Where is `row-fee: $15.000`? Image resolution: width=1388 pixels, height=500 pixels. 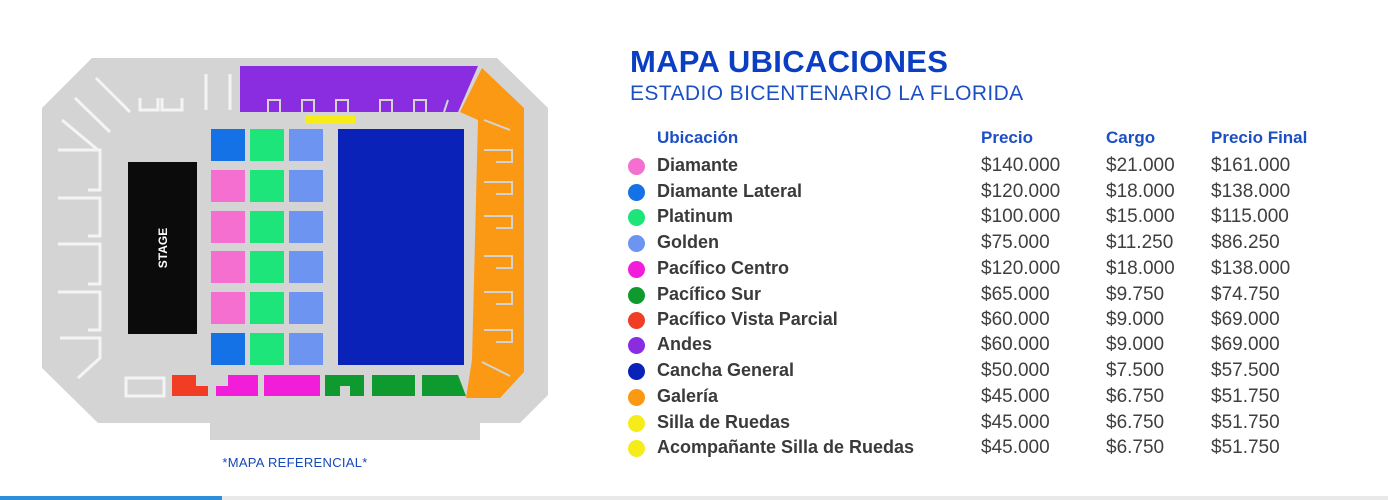
row-fee: $15.000 is located at coordinates (1140, 216).